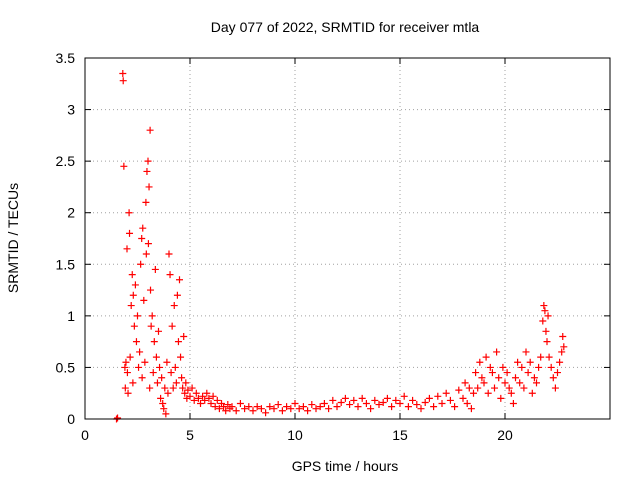 Image resolution: width=640 pixels, height=480 pixels. Describe the element at coordinates (71, 110) in the screenshot. I see `y-tick-label: 3` at that location.